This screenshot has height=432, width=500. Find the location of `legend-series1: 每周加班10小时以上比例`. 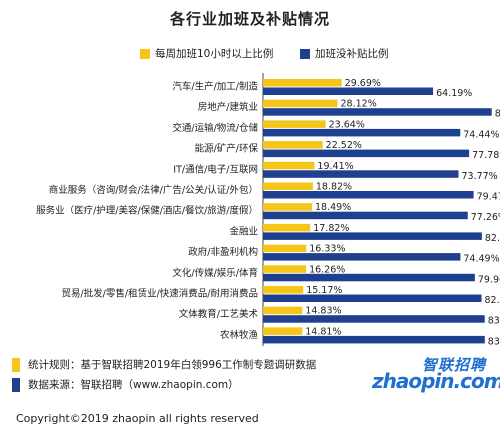

legend-series1: 每周加班10小时以上比例 is located at coordinates (206, 53).